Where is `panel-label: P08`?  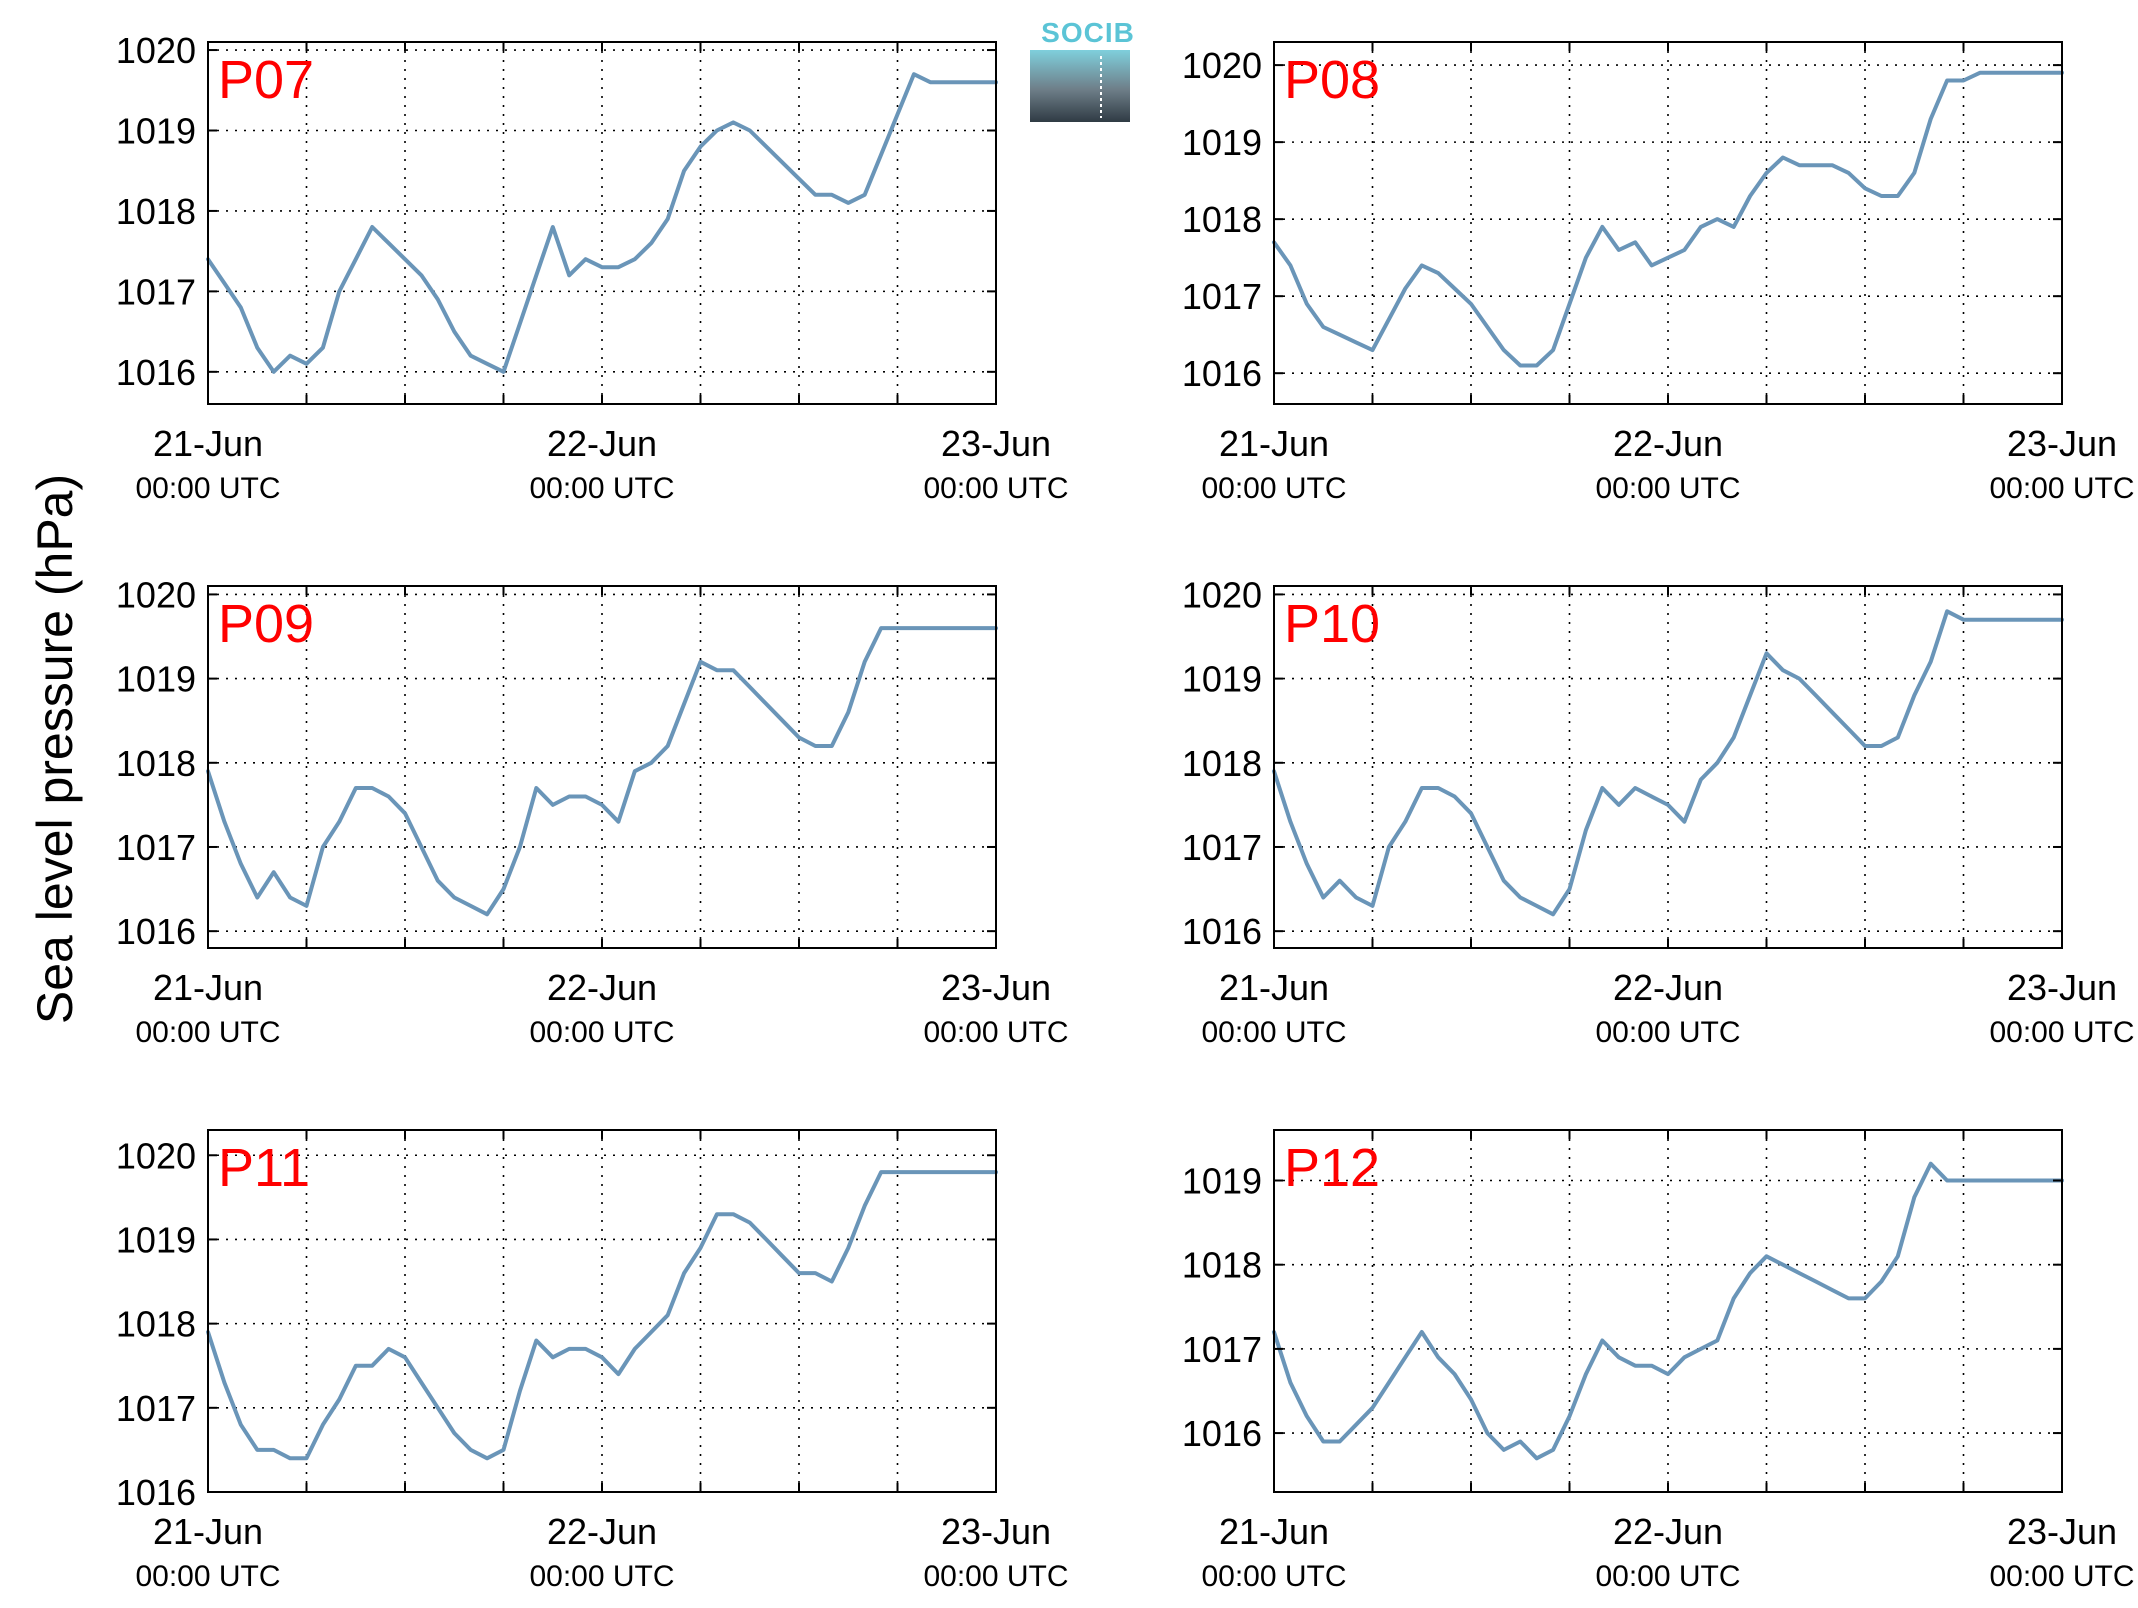
panel-label: P08 is located at coordinates (1332, 80).